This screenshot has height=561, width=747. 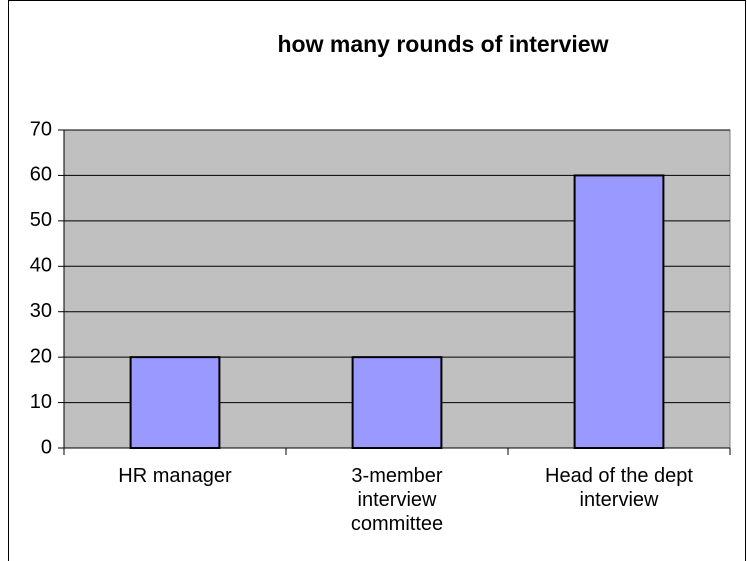 I want to click on y-tick-label: 50, so click(x=41, y=220).